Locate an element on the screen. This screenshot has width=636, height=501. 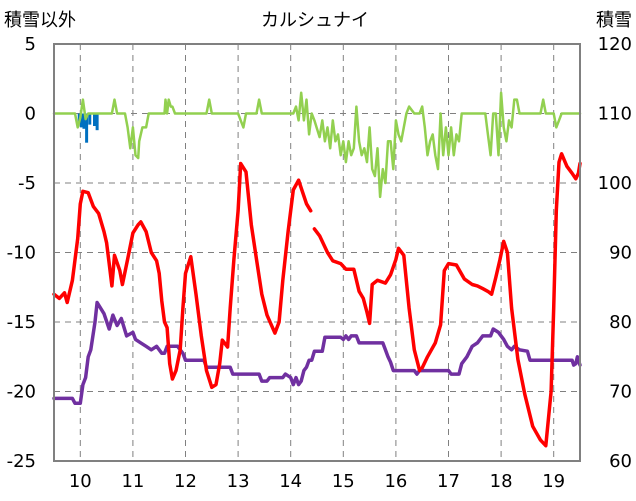
y-left-tick: -20 is located at coordinates (21, 392).